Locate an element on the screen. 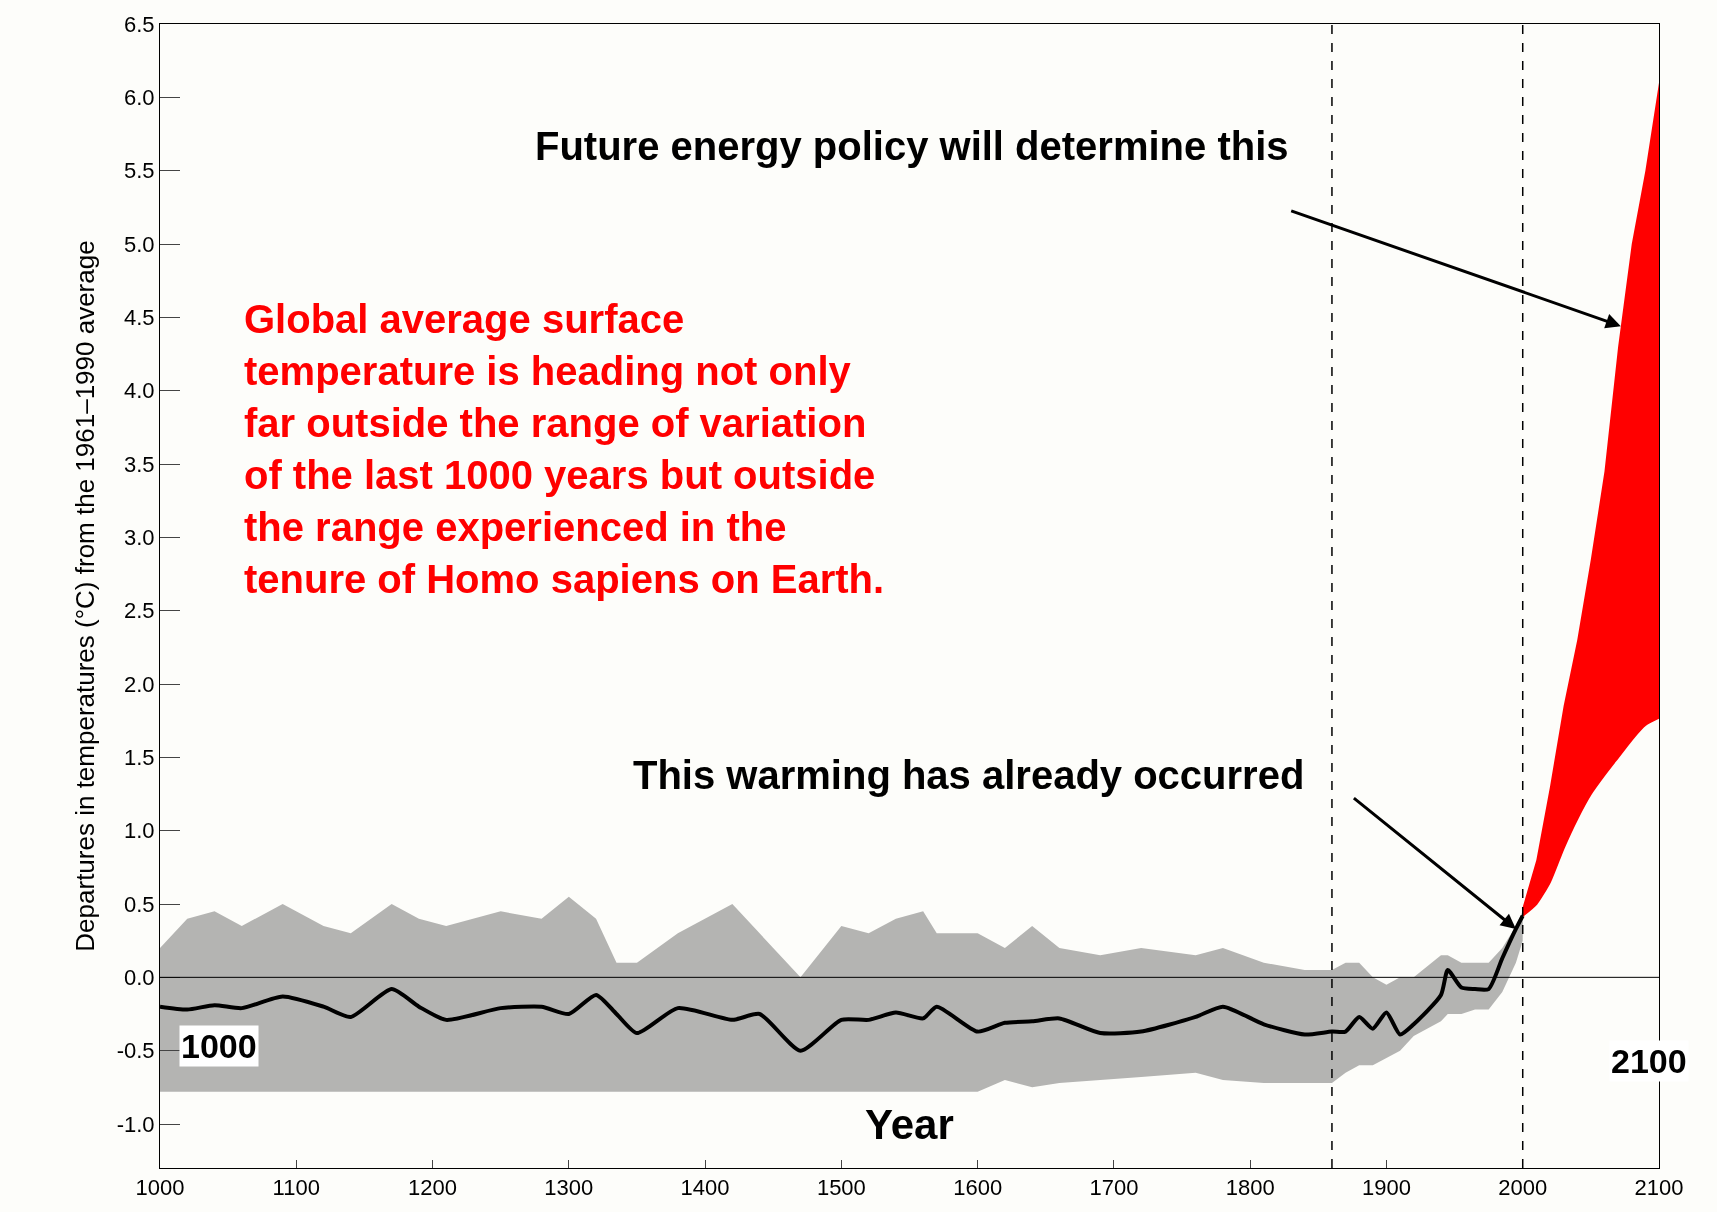 This screenshot has width=1717, height=1212. y-tick-label: -0.5 is located at coordinates (135, 1051).